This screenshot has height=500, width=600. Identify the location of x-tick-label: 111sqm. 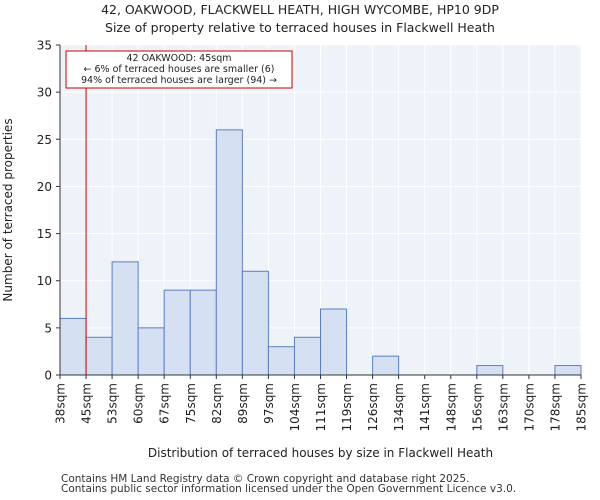
(321, 407).